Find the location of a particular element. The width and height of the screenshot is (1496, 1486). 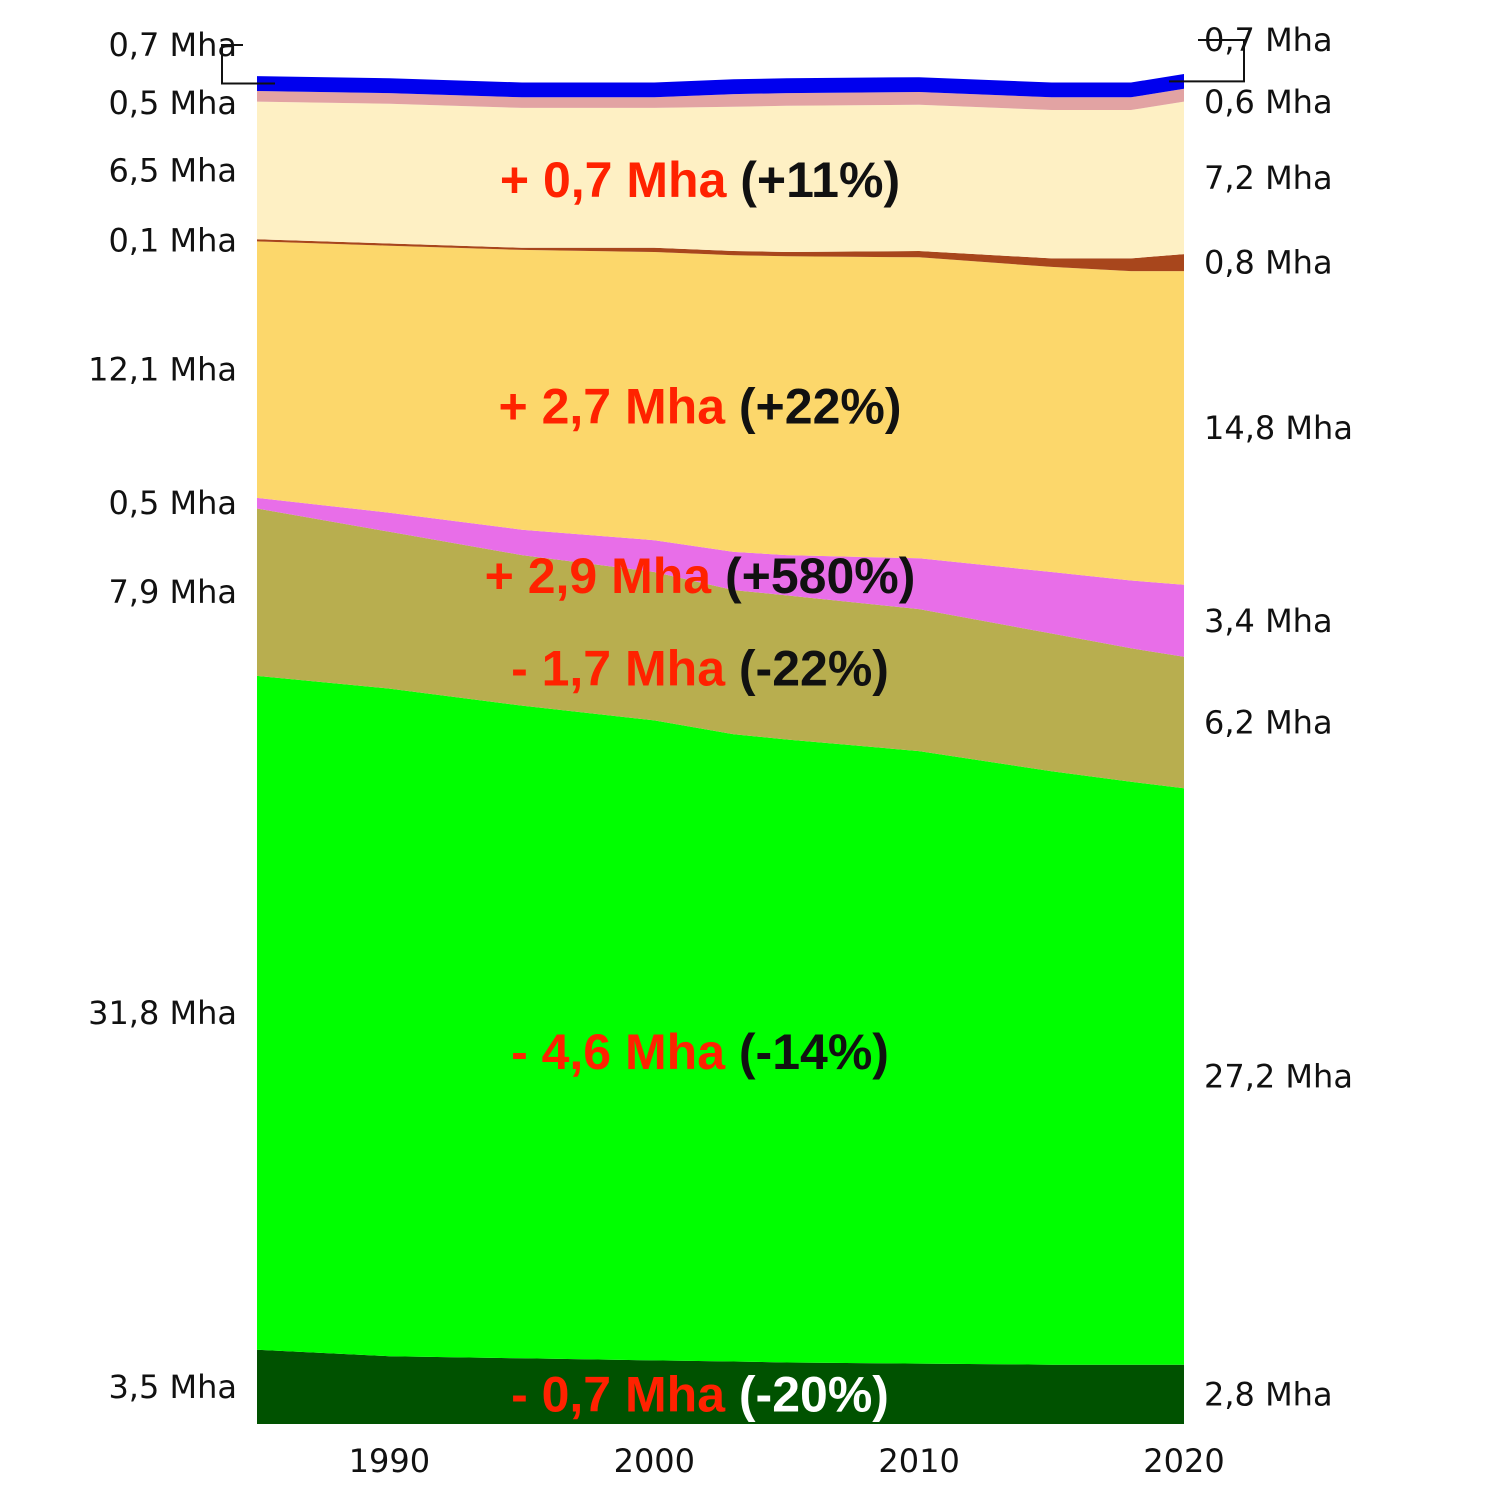

change-percent: (+22%) is located at coordinates (820, 407).